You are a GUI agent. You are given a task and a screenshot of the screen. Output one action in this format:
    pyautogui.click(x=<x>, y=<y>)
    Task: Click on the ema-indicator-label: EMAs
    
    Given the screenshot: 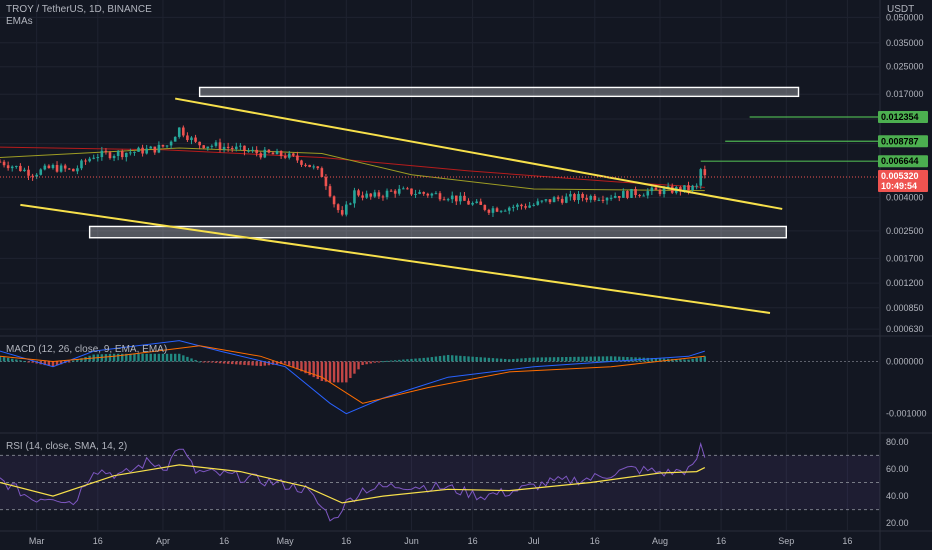 What is the action you would take?
    pyautogui.click(x=19, y=21)
    